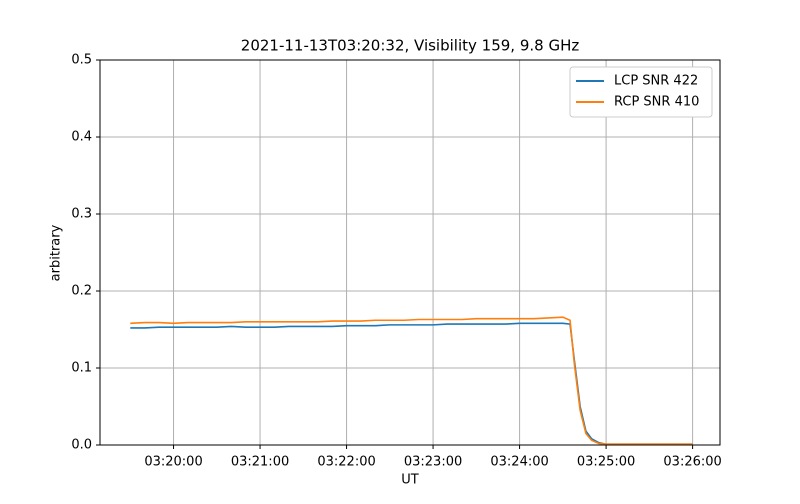  What do you see at coordinates (656, 102) in the screenshot?
I see `legend-label: RCP SNR 410` at bounding box center [656, 102].